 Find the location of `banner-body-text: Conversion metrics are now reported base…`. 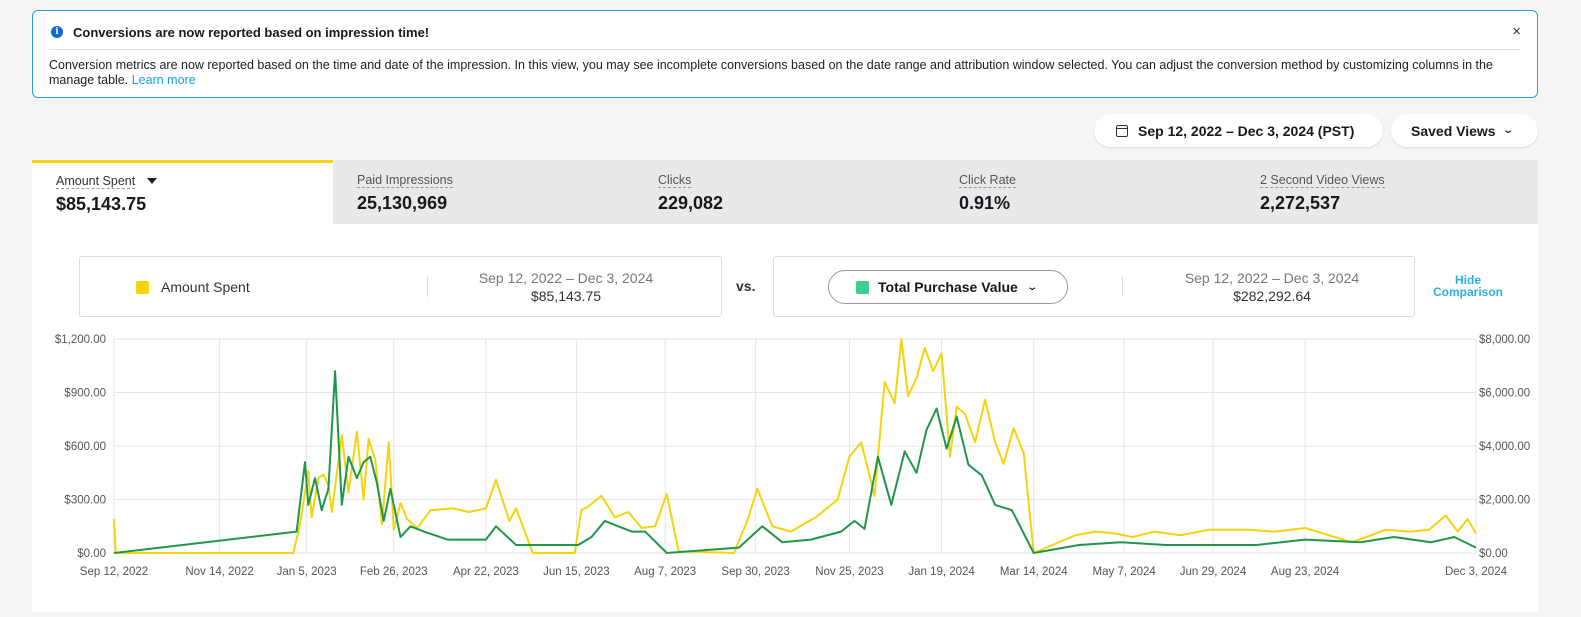

banner-body-text: Conversion metrics are now reported base… is located at coordinates (771, 72).